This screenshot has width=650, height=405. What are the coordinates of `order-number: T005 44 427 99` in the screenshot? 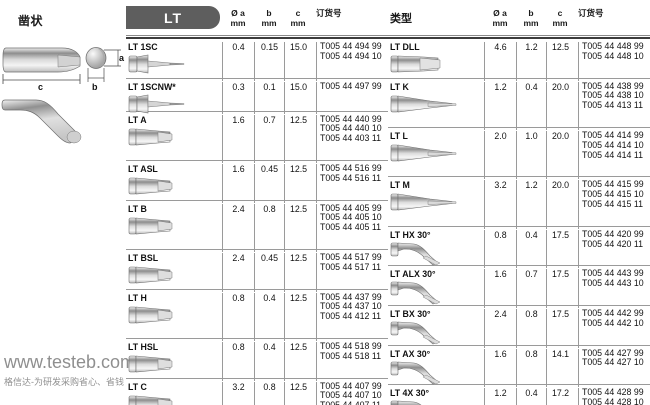 It's located at (613, 352).